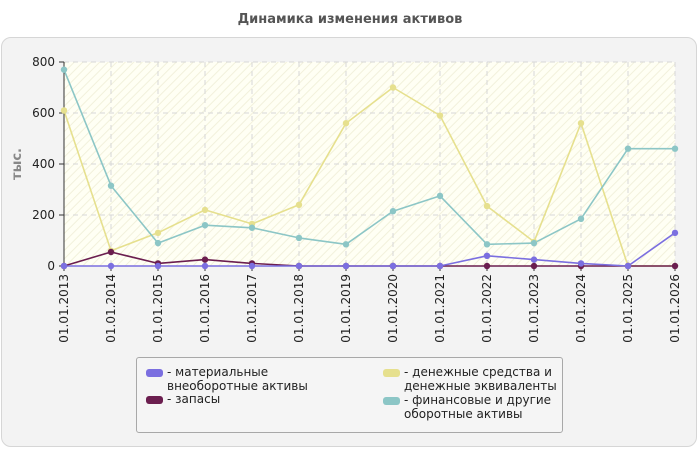 The width and height of the screenshot is (700, 450). Describe the element at coordinates (494, 379) in the screenshot. I see `legend-label: денежные средства и денежные эквиваленты` at that location.